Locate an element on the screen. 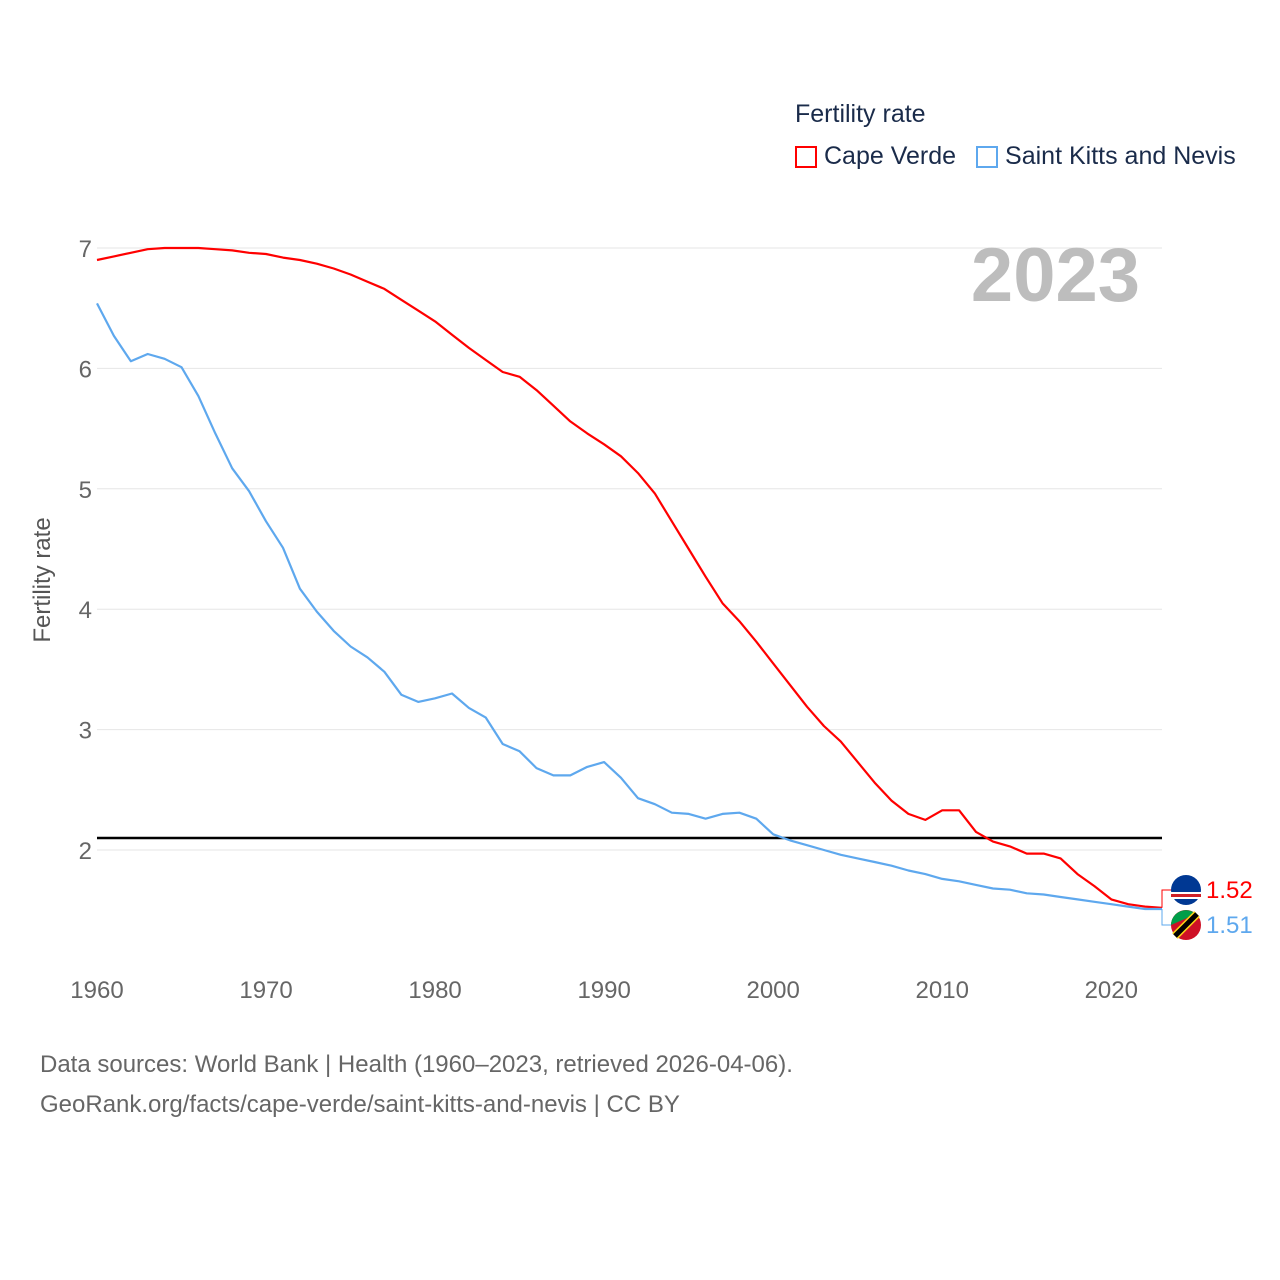 This screenshot has width=1280, height=1280. y-tick-label: 6 is located at coordinates (85, 369).